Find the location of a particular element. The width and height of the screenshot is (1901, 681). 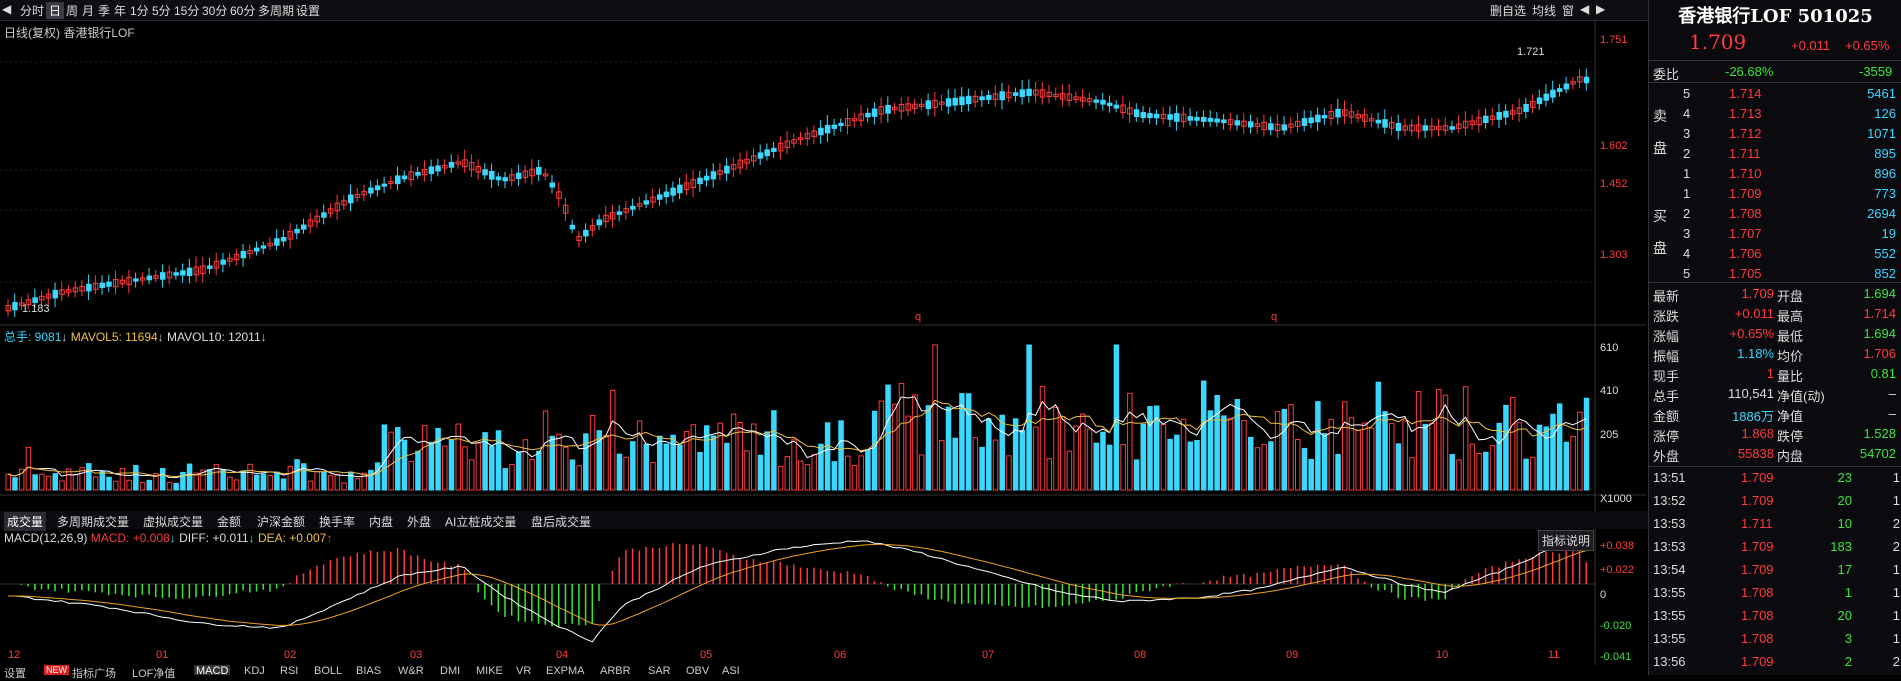

tab-hs-amount: 沪深金额 is located at coordinates (281, 522).